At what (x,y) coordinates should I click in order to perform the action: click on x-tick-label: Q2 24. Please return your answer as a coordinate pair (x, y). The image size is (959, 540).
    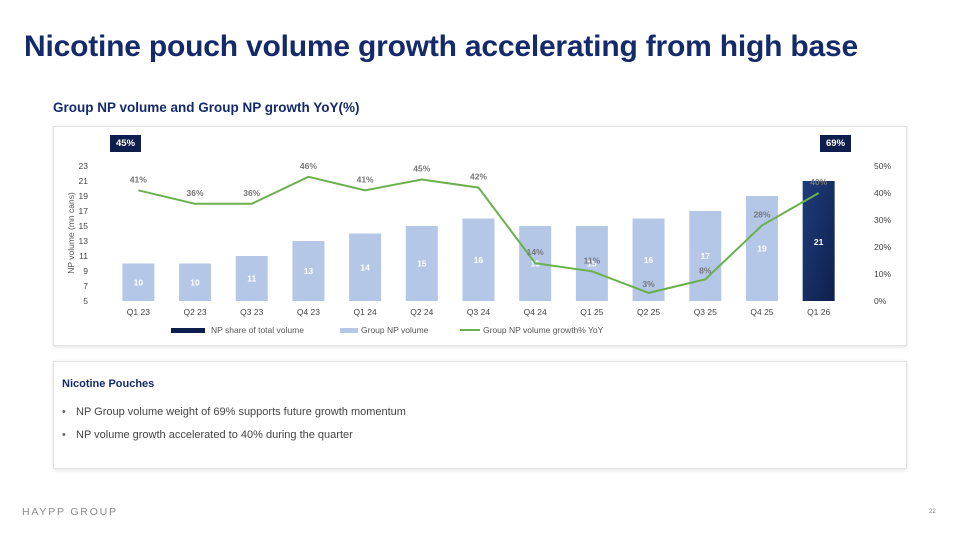
    Looking at the image, I should click on (421, 312).